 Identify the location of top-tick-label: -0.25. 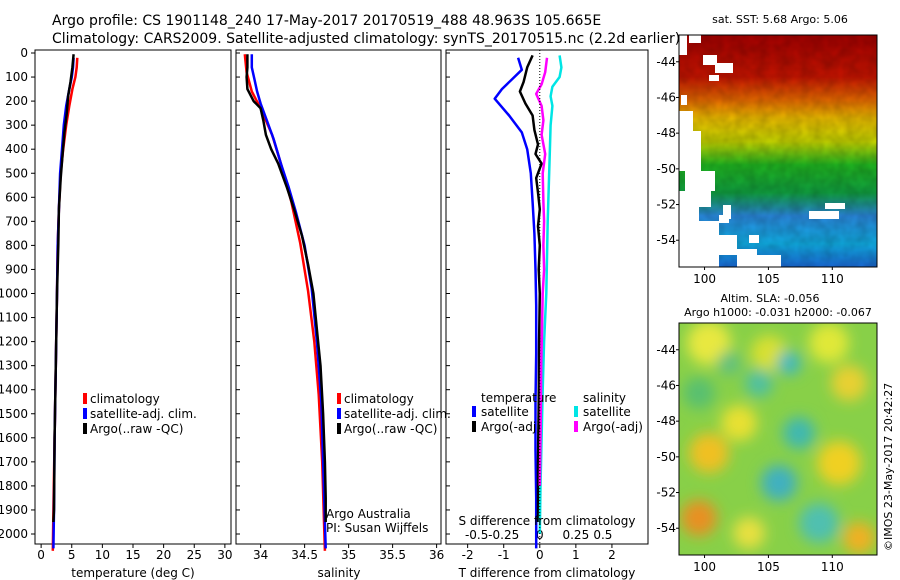
(503, 535).